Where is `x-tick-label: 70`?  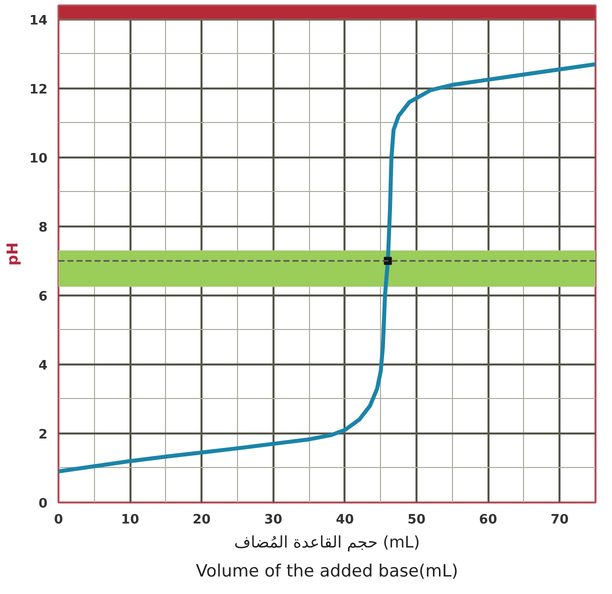 x-tick-label: 70 is located at coordinates (559, 520).